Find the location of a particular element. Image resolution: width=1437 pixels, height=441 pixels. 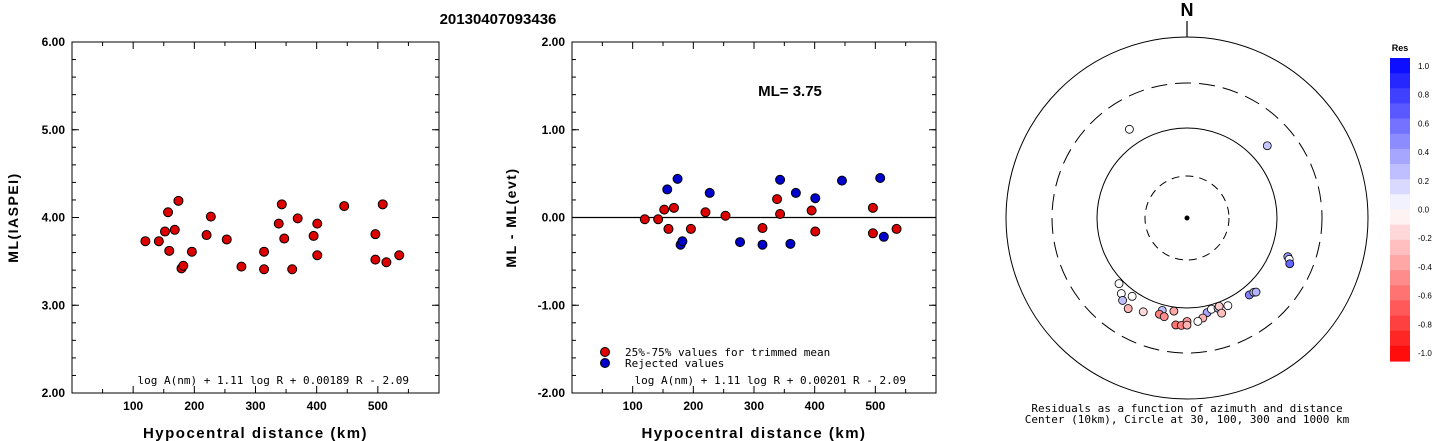

ring-30km is located at coordinates (1187, 218).